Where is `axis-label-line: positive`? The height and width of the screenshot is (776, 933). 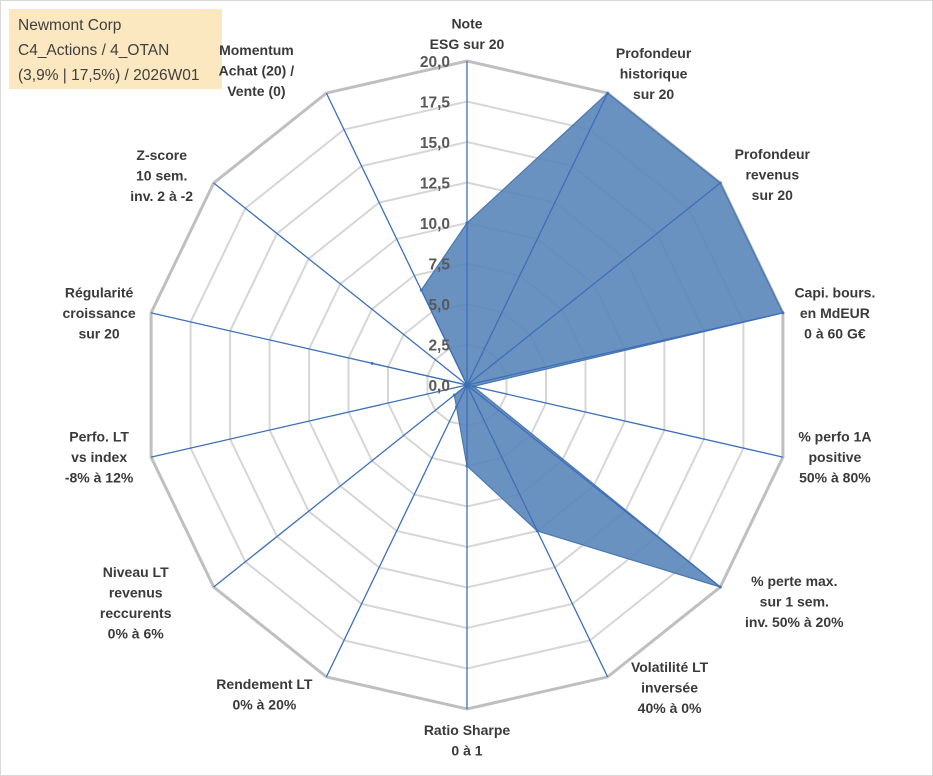 axis-label-line: positive is located at coordinates (834, 457).